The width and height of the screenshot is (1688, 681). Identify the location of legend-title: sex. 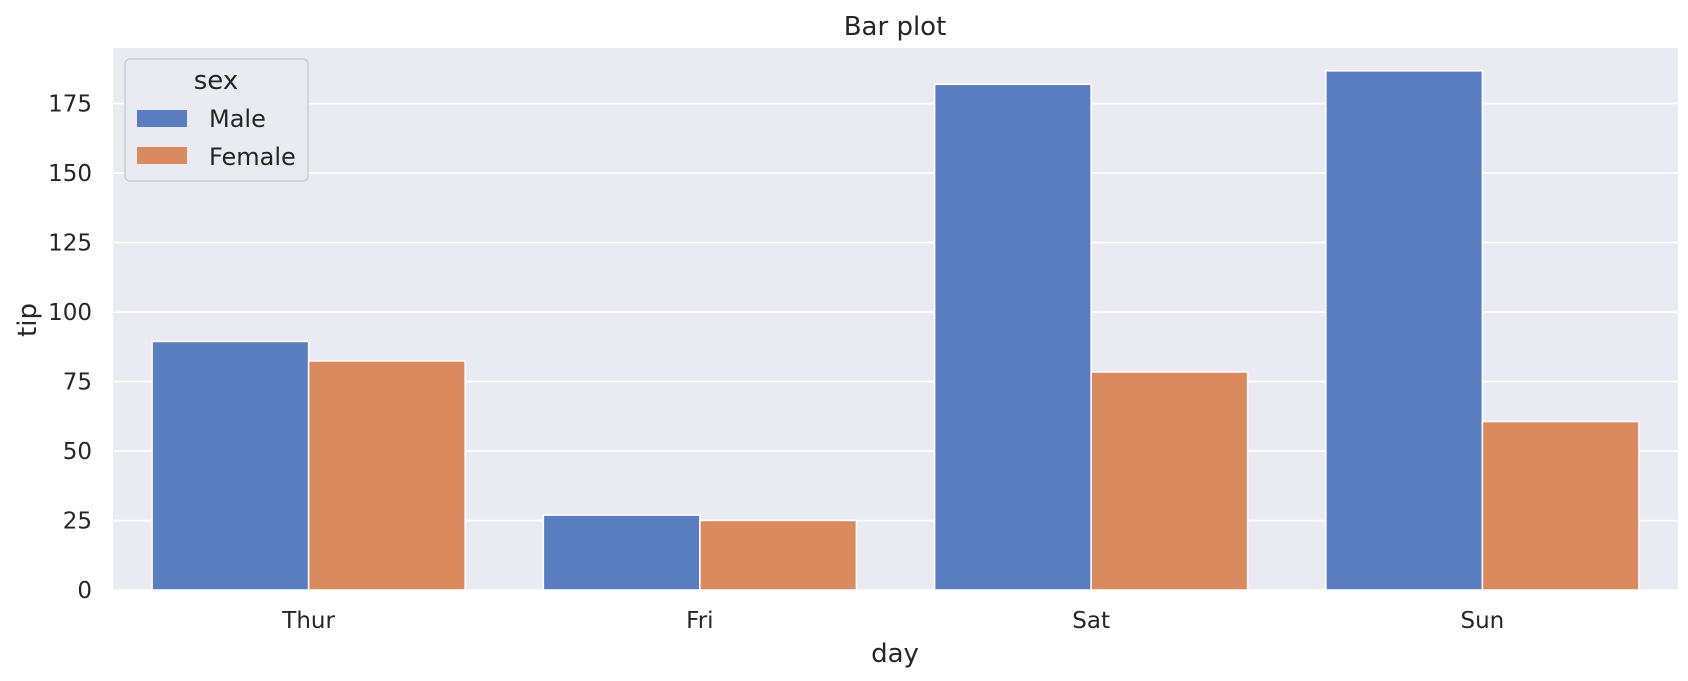
(216, 81).